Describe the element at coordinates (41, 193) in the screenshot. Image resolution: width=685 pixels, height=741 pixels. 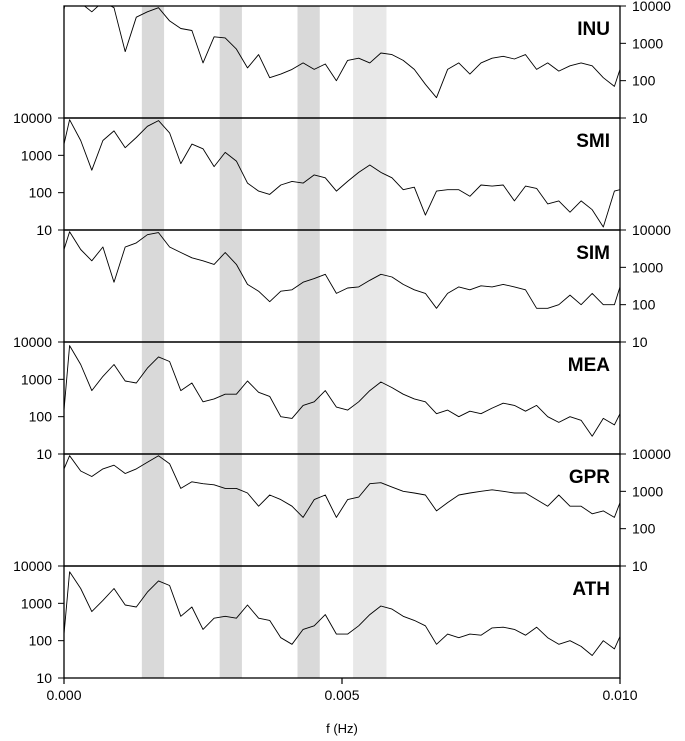
I see `y-tick-label-smi-100: 100` at that location.